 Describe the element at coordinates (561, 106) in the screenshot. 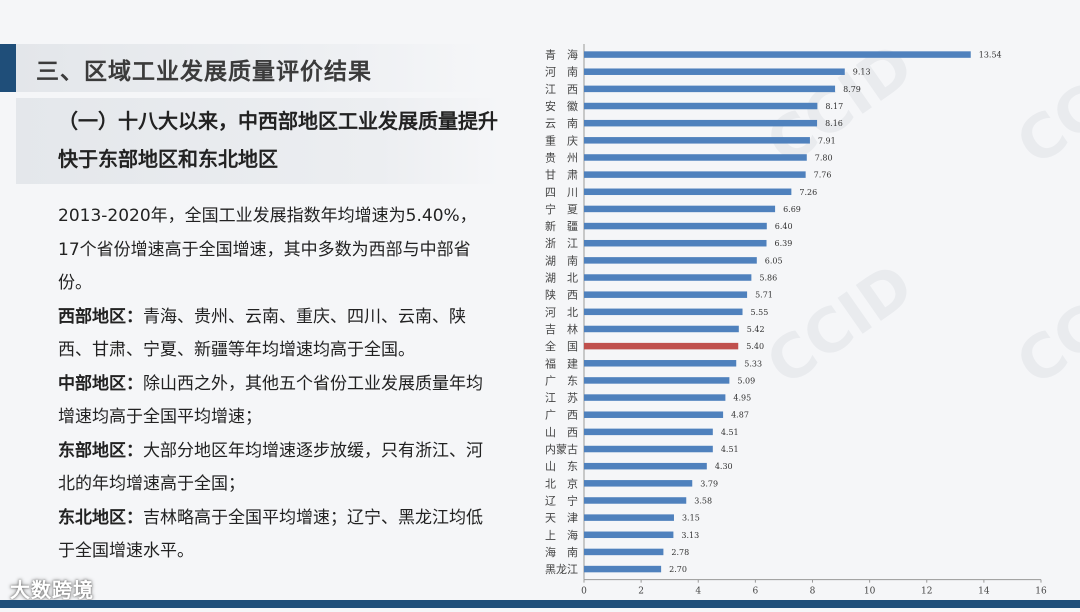

I see `category-label: 安 徽` at that location.